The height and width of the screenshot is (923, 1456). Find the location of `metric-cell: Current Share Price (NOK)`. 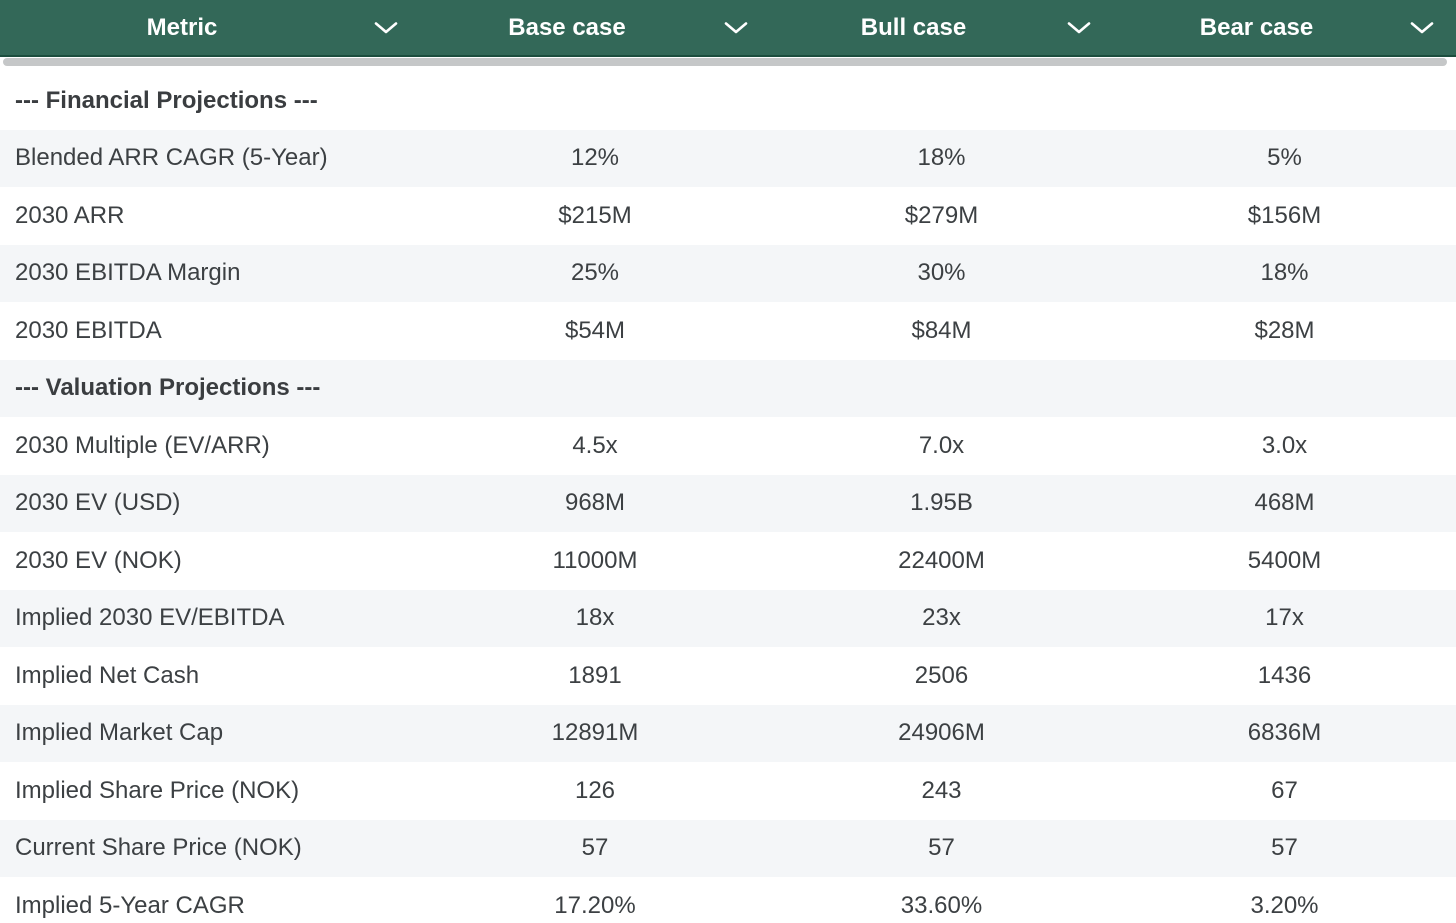

metric-cell: Current Share Price (NOK) is located at coordinates (158, 848).